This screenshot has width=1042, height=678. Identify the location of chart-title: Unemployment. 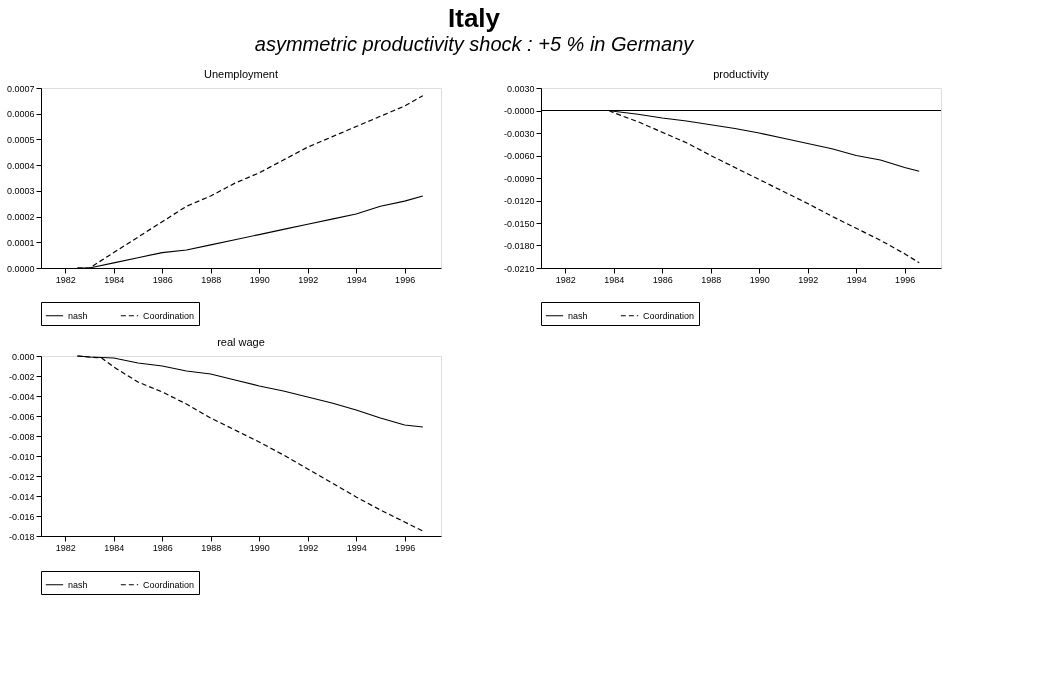
(241, 74).